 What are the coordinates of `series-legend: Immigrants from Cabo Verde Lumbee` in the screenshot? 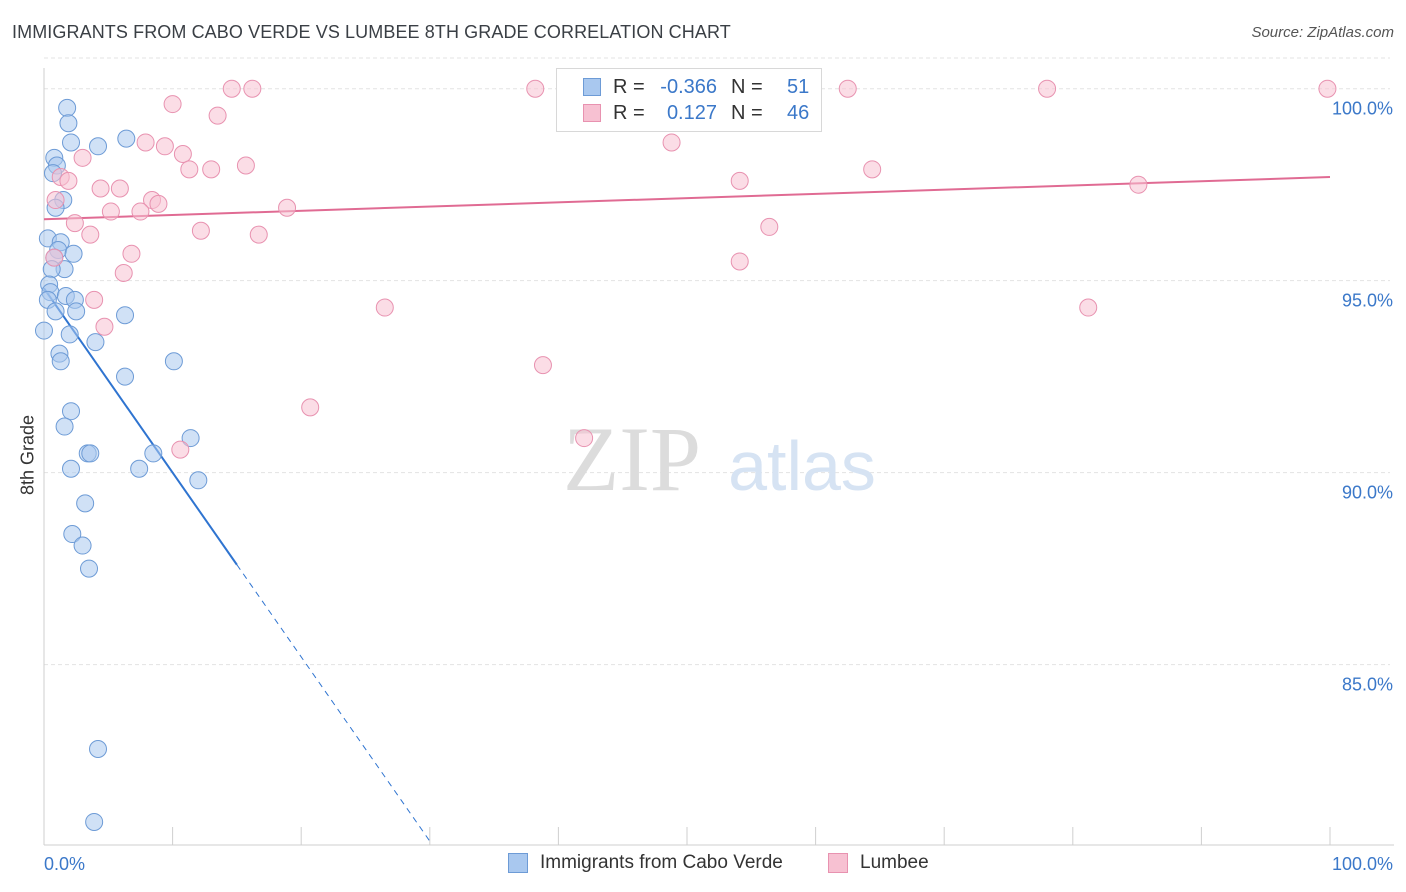 It's located at (703, 865).